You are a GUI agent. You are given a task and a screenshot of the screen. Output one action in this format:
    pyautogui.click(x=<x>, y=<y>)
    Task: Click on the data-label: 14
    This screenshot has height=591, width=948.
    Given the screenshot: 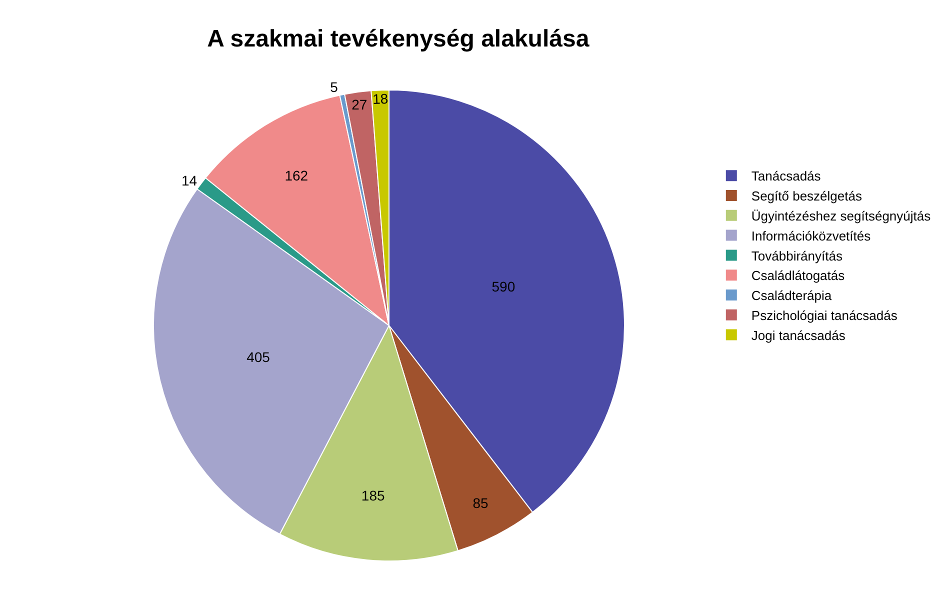 What is the action you would take?
    pyautogui.click(x=189, y=180)
    